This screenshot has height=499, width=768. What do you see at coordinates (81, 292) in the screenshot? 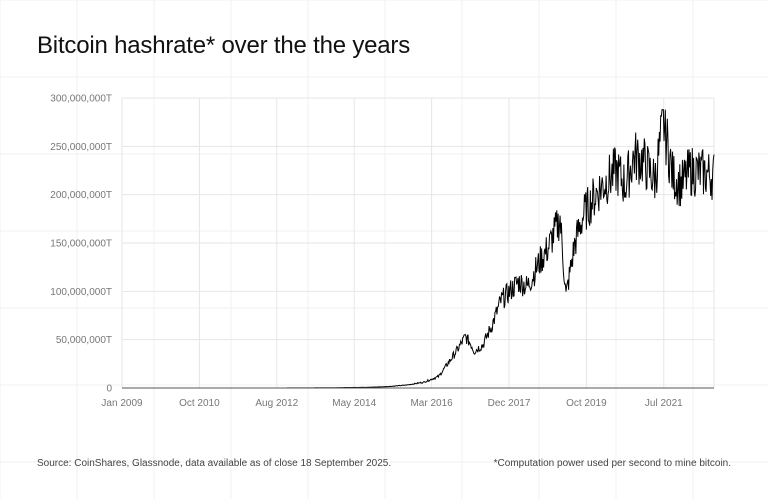
I see `y-tick-label: 100,000,000T` at bounding box center [81, 292].